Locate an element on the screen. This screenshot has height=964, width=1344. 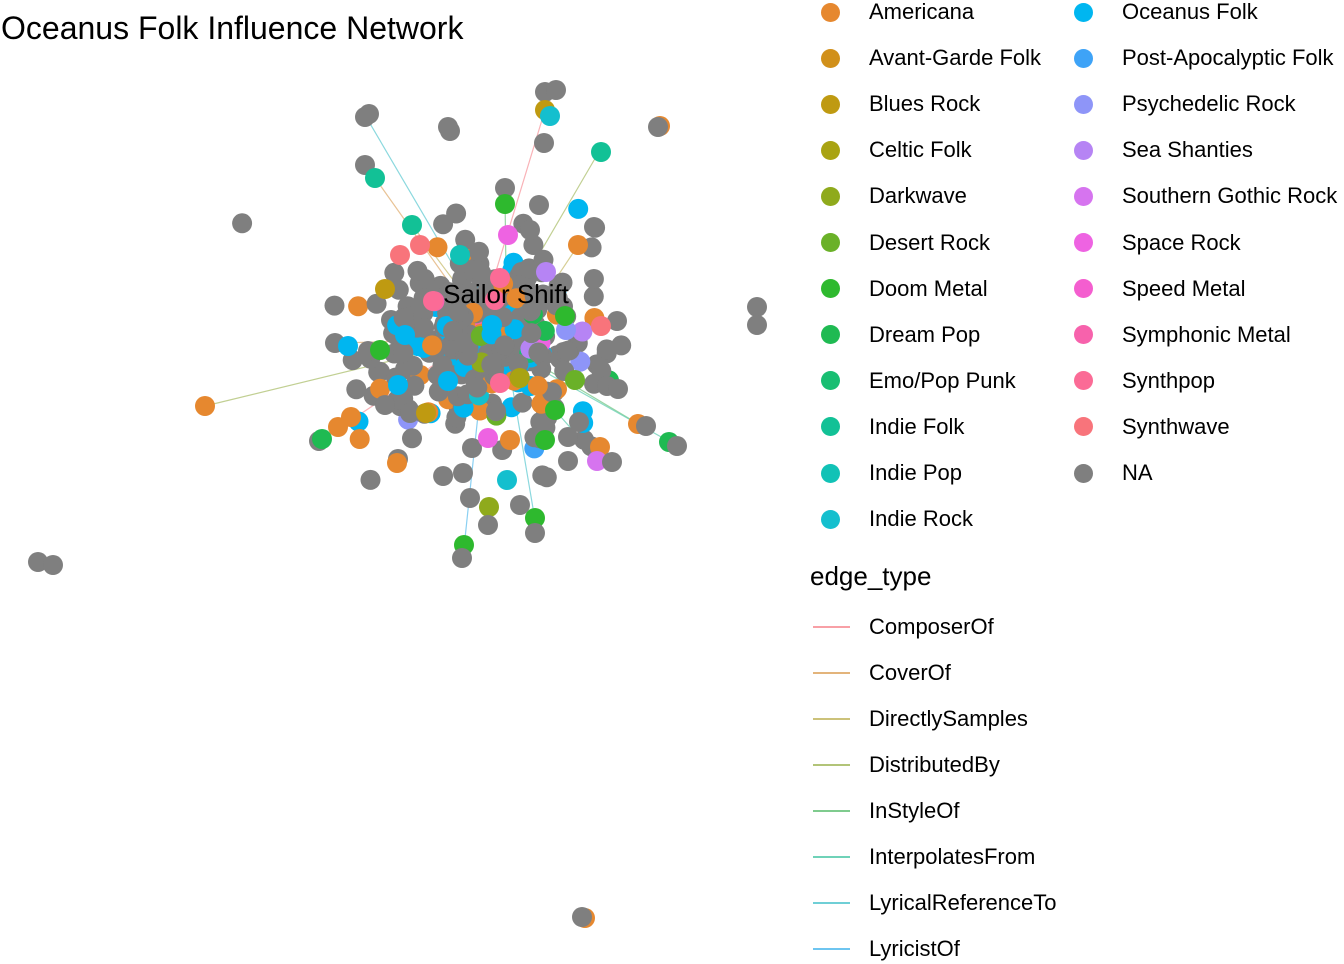
edge-legend-item-instyleof: InStyleOf is located at coordinates (884, 811).